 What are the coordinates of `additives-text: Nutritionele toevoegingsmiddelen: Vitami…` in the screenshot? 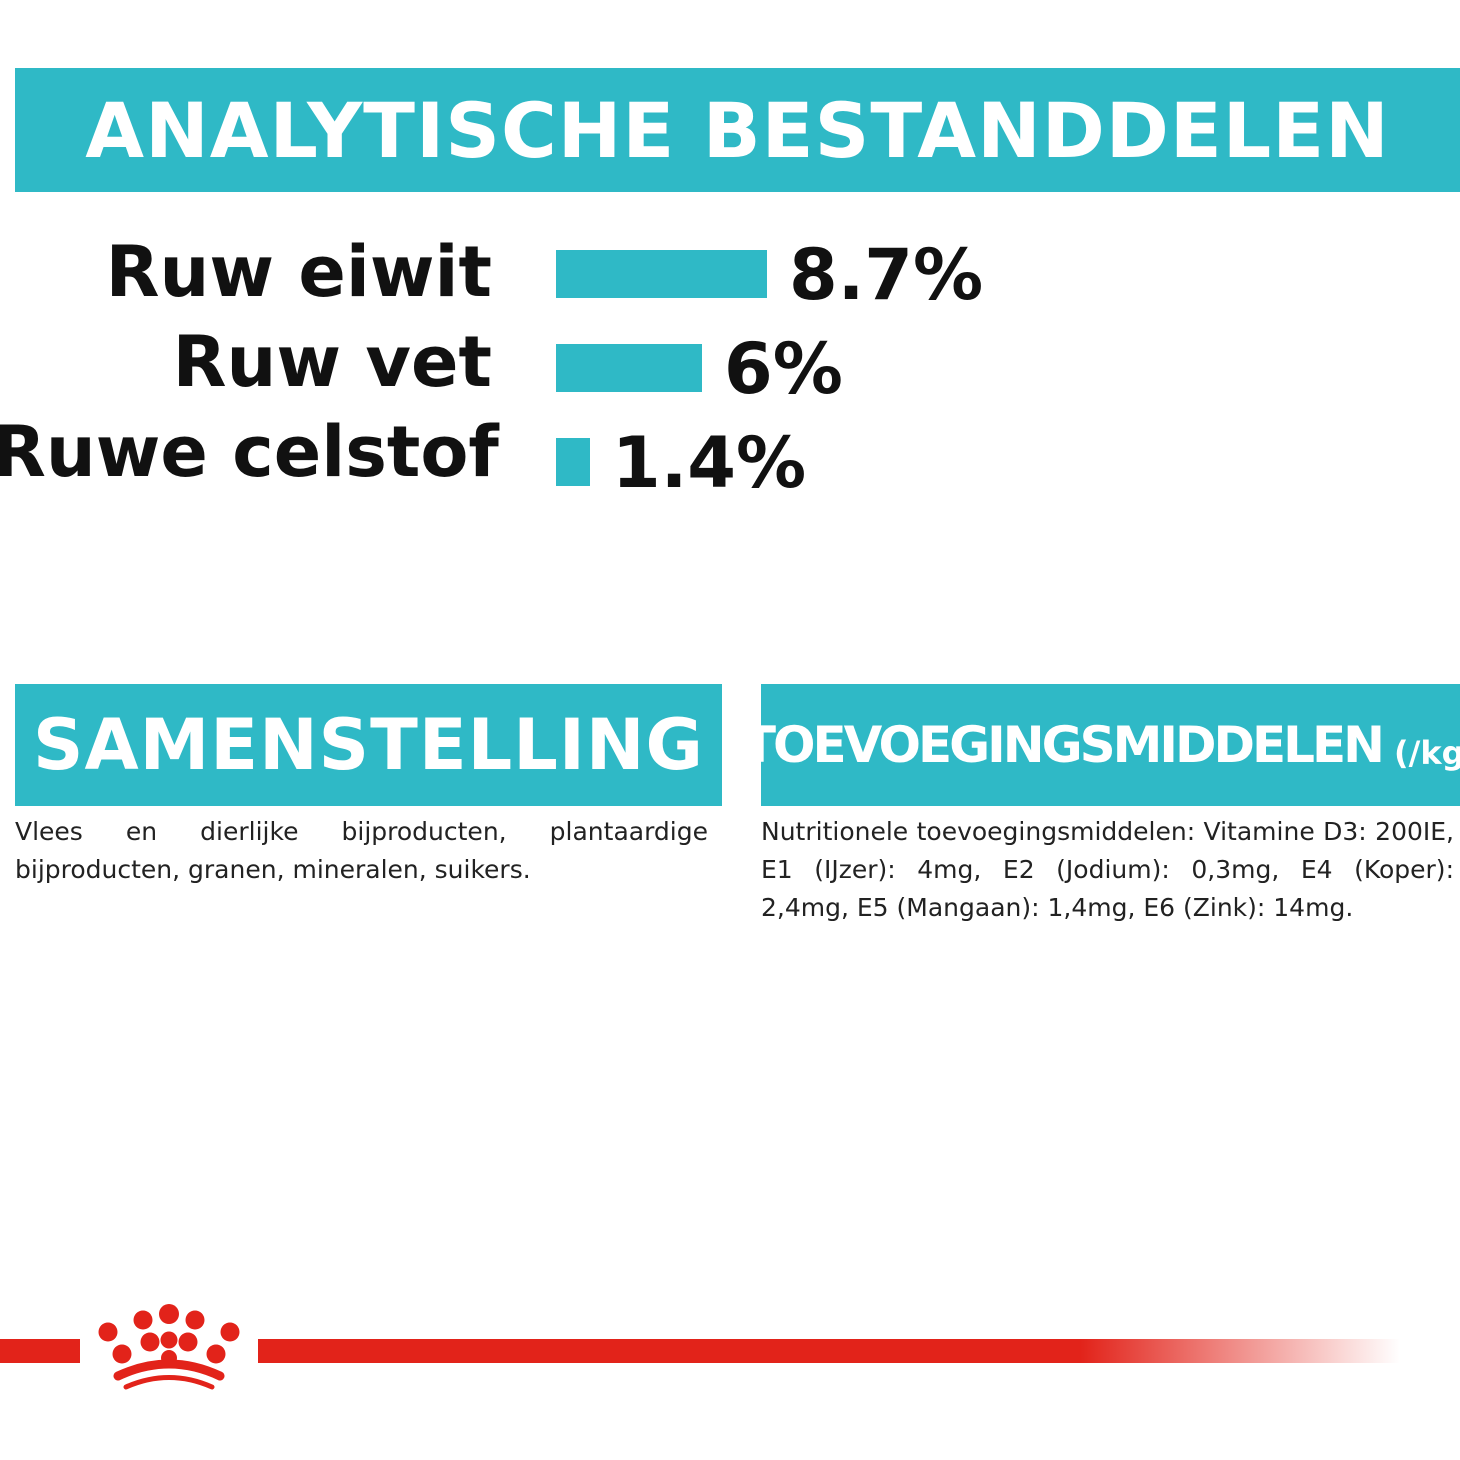 It's located at (1107, 869).